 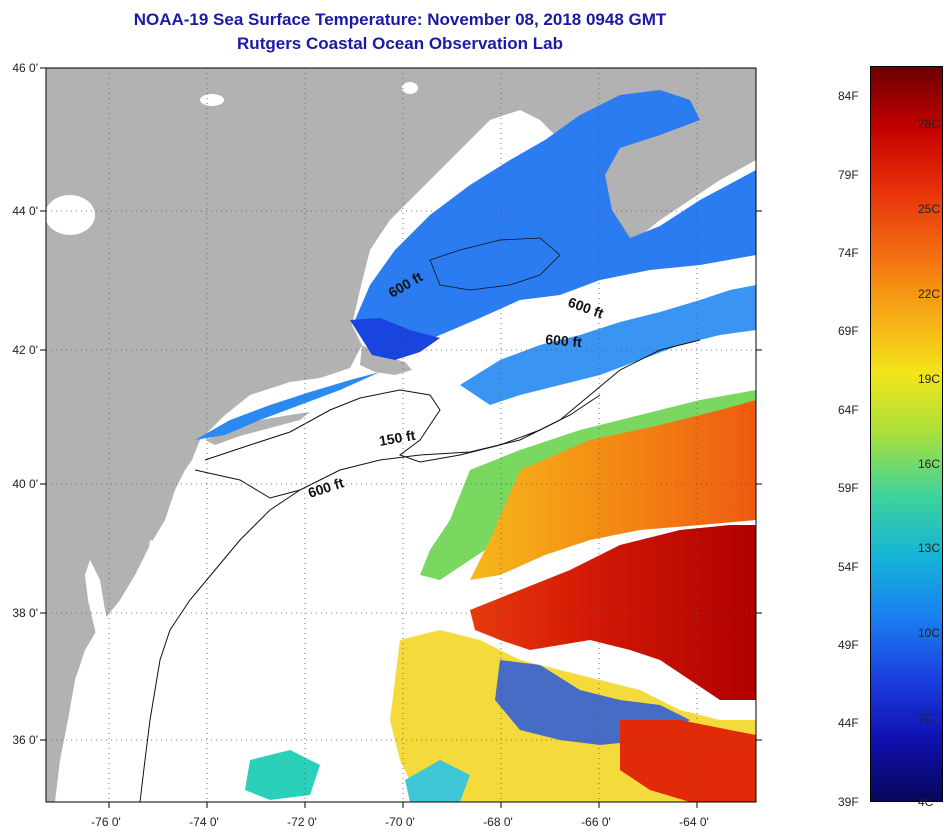 I want to click on lon-label: -68 0', so click(x=498, y=822).